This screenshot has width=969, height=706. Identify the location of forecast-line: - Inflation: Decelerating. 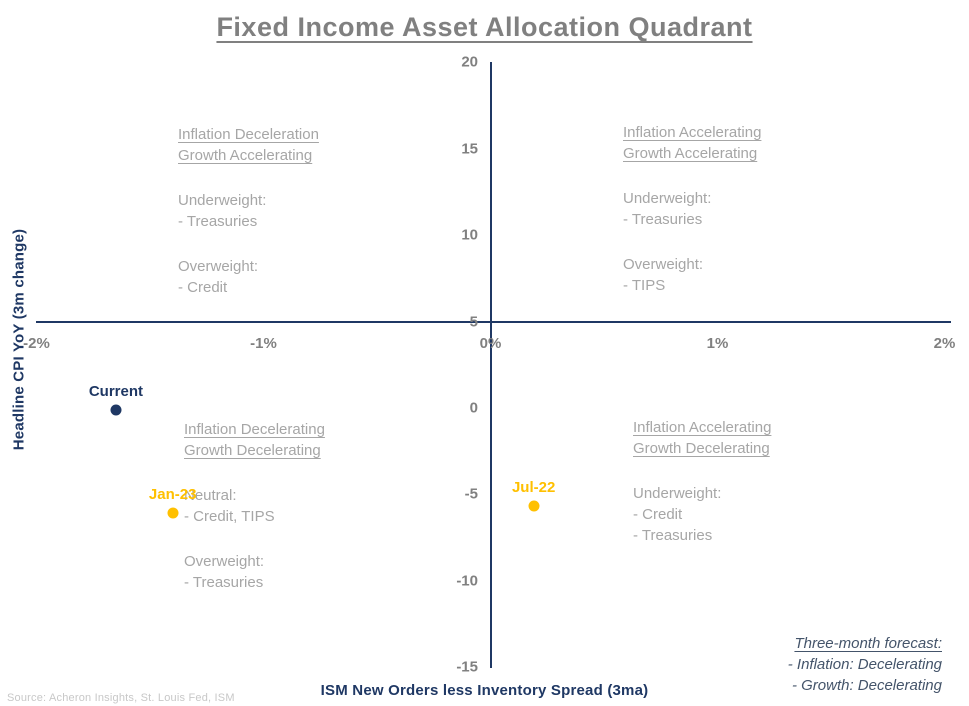
(864, 664).